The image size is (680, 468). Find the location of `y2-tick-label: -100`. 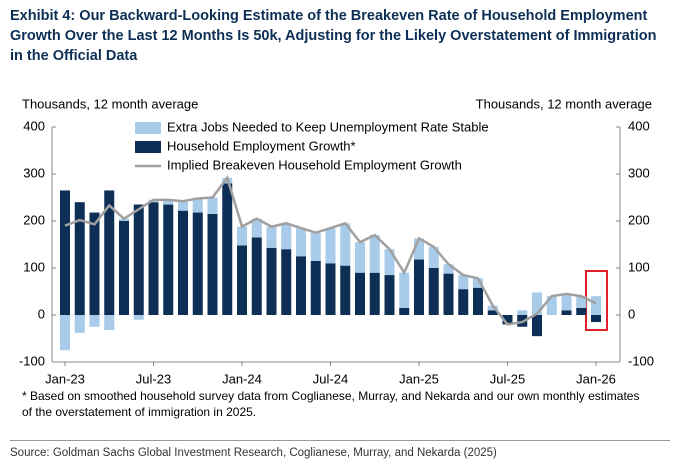

y2-tick-label: -100 is located at coordinates (641, 360).